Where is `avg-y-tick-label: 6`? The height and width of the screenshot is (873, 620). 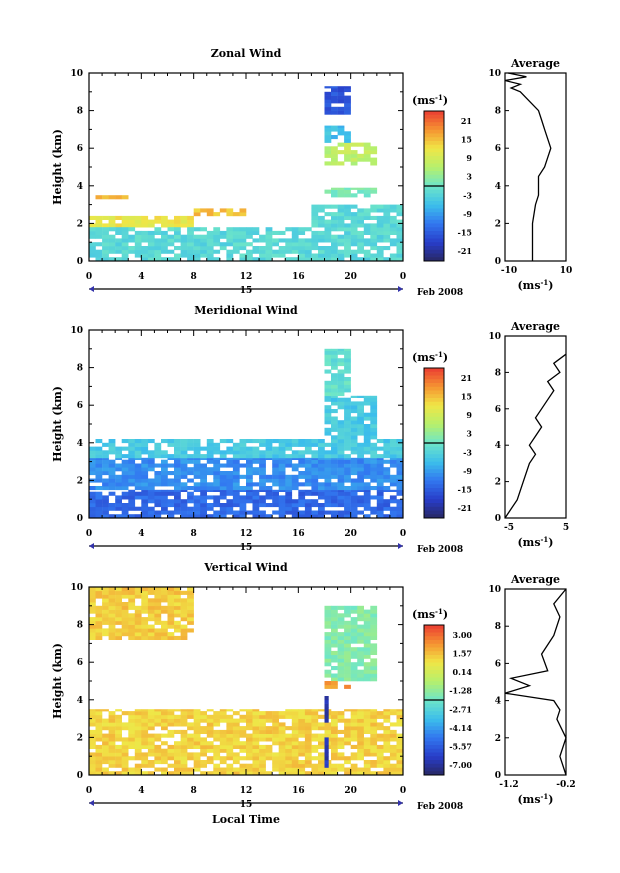 avg-y-tick-label: 6 is located at coordinates (498, 664).